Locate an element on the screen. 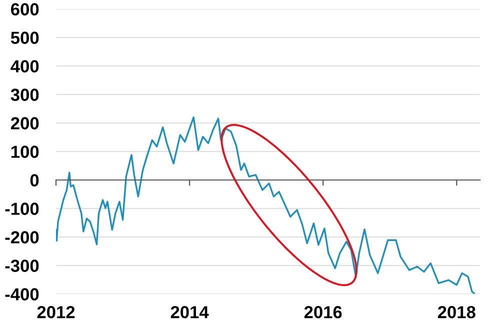  y-tick-label: 500 is located at coordinates (24, 38).